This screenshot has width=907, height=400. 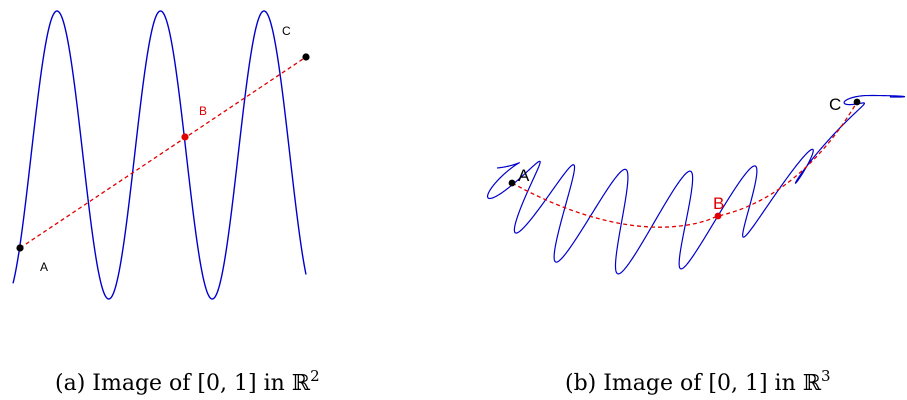 What do you see at coordinates (203, 111) in the screenshot?
I see `label-a-B: B` at bounding box center [203, 111].